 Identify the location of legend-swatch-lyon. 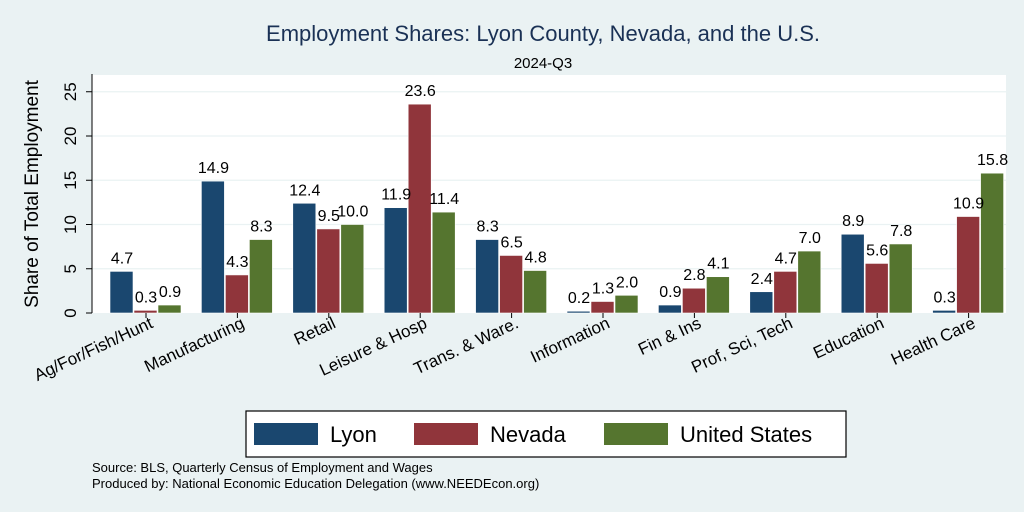
(286, 434).